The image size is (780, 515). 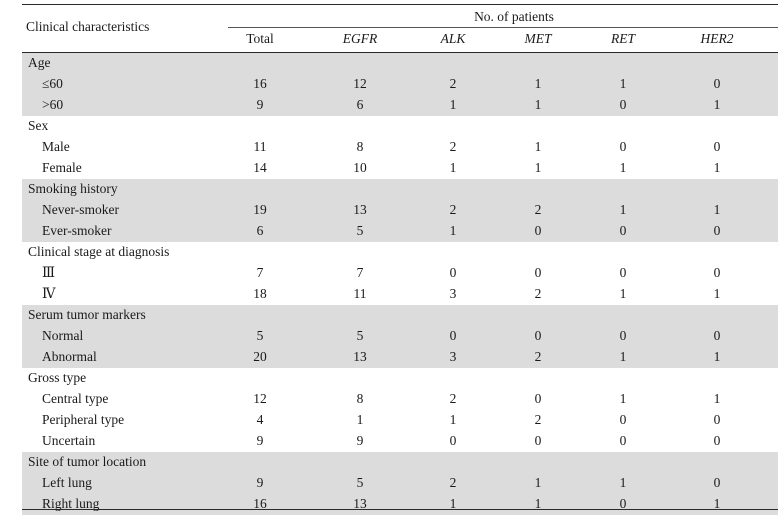 I want to click on cell-total: 20, so click(x=260, y=356).